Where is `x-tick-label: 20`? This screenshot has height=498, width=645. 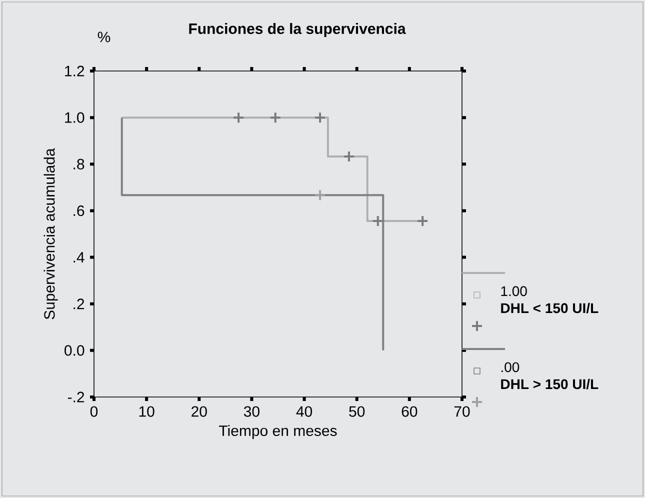
x-tick-label: 20 is located at coordinates (199, 411).